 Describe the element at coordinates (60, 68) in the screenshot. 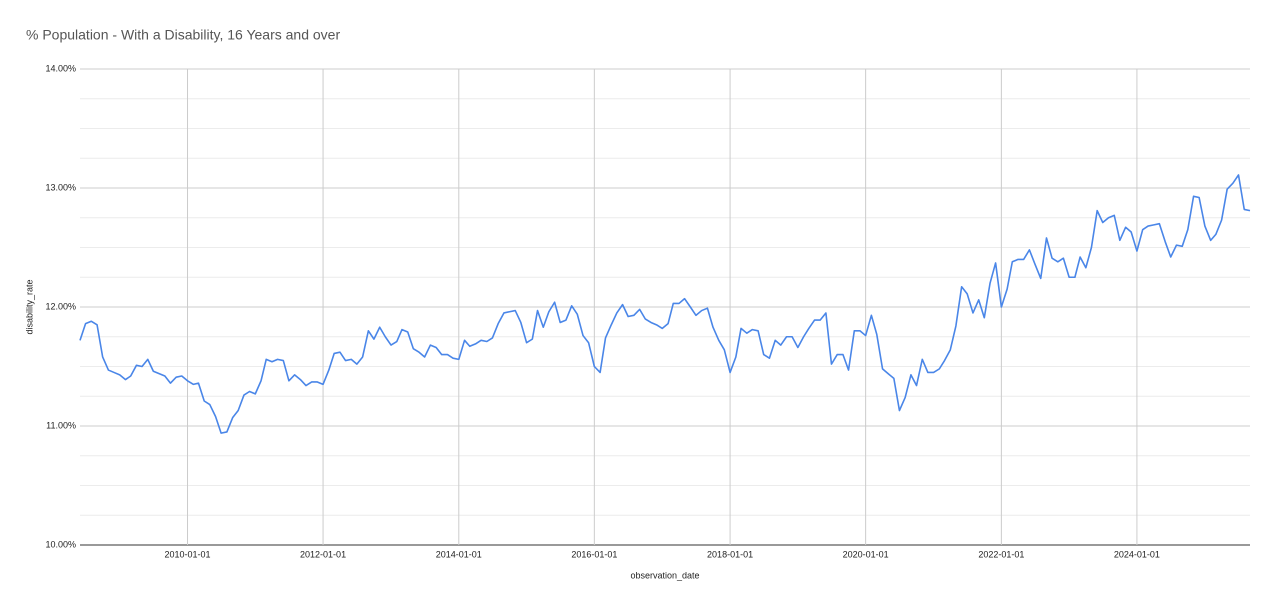

I see `y-tick-label: 14.00%` at that location.